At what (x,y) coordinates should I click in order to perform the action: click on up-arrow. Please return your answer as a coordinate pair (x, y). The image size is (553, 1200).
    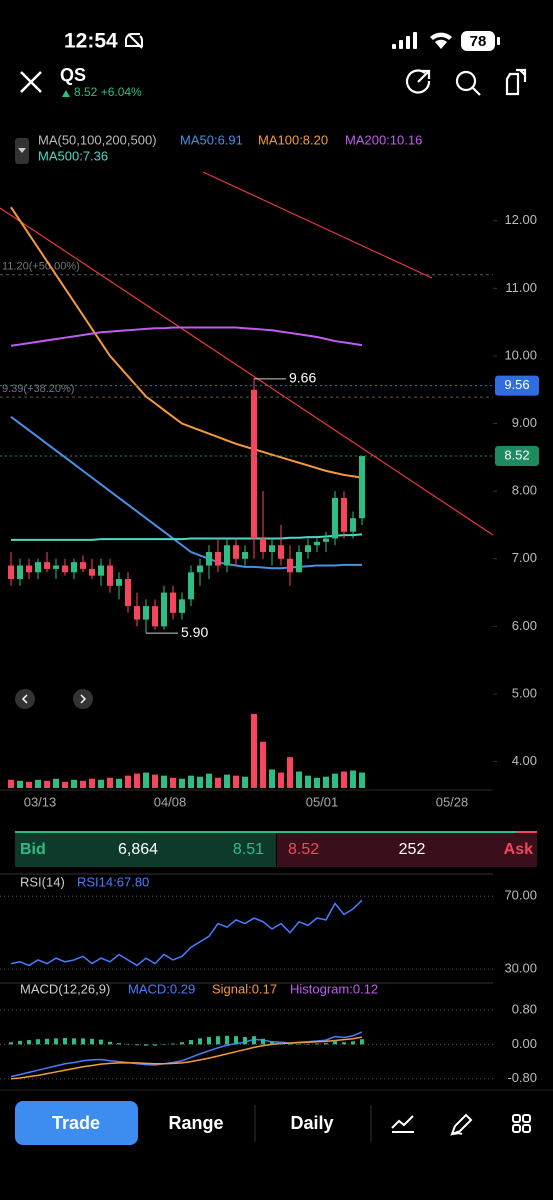
    Looking at the image, I should click on (66, 93).